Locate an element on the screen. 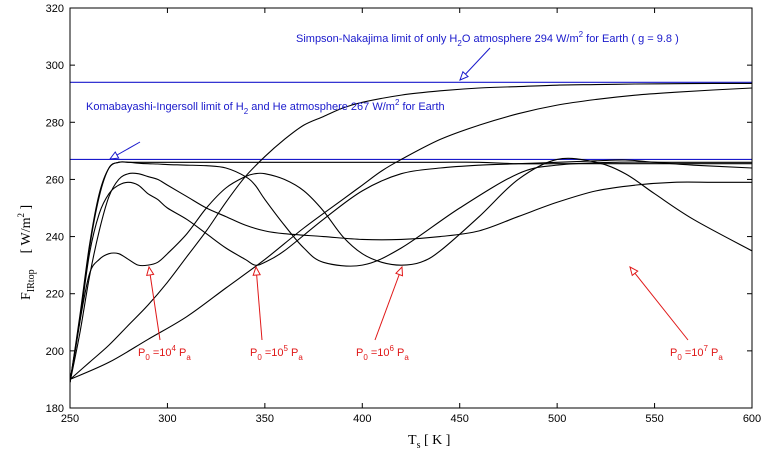 The image size is (761, 452). pressure-label-3-part-4: P is located at coordinates (713, 353).